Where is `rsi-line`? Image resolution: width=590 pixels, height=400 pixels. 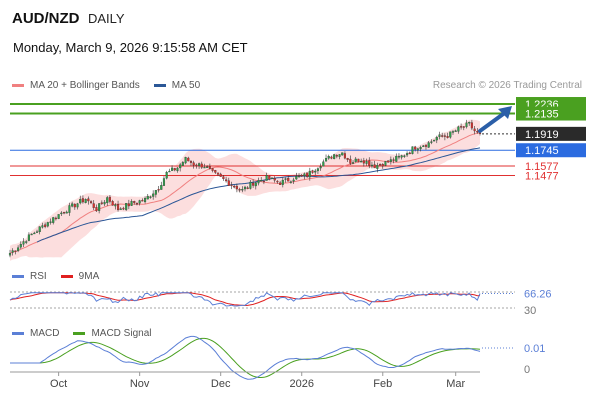
rsi-line is located at coordinates (245, 299).